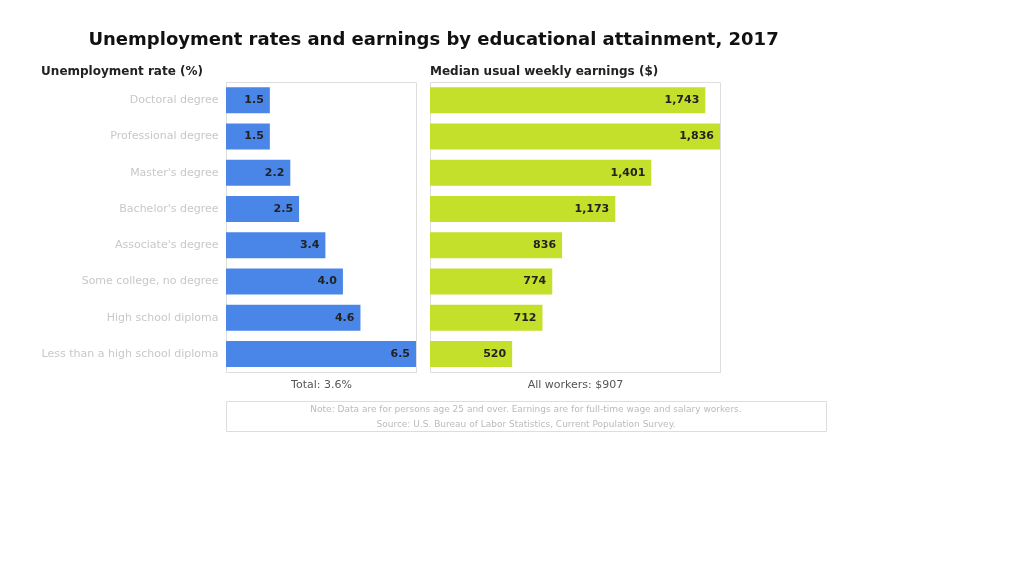 This screenshot has height=569, width=1011. What do you see at coordinates (274, 172) in the screenshot?
I see `data-label: 2.2` at bounding box center [274, 172].